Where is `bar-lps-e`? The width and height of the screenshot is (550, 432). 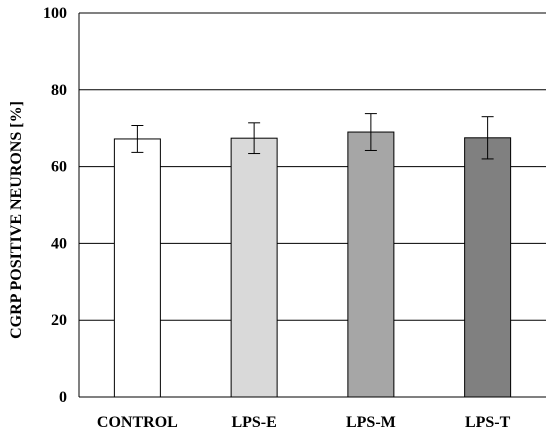
bar-lps-e is located at coordinates (254, 267).